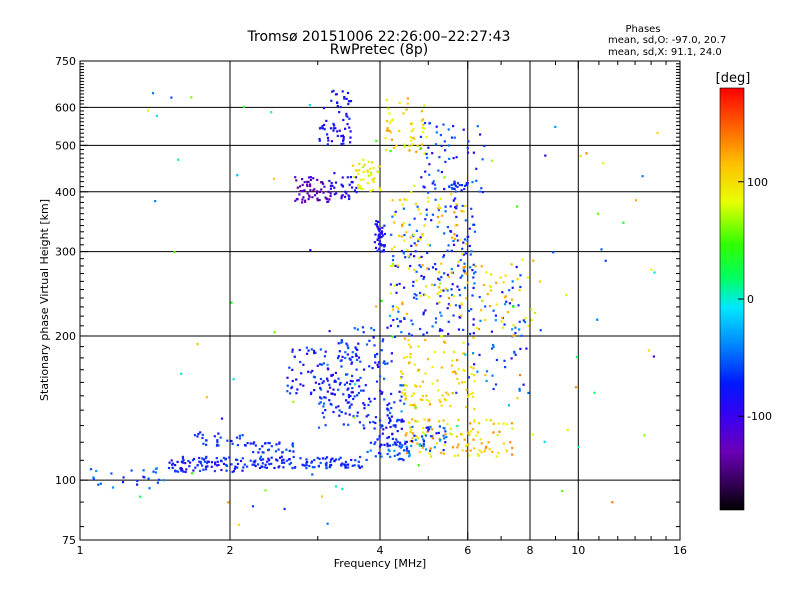 The height and width of the screenshot is (600, 800). I want to click on x-tick-label: 16, so click(680, 550).